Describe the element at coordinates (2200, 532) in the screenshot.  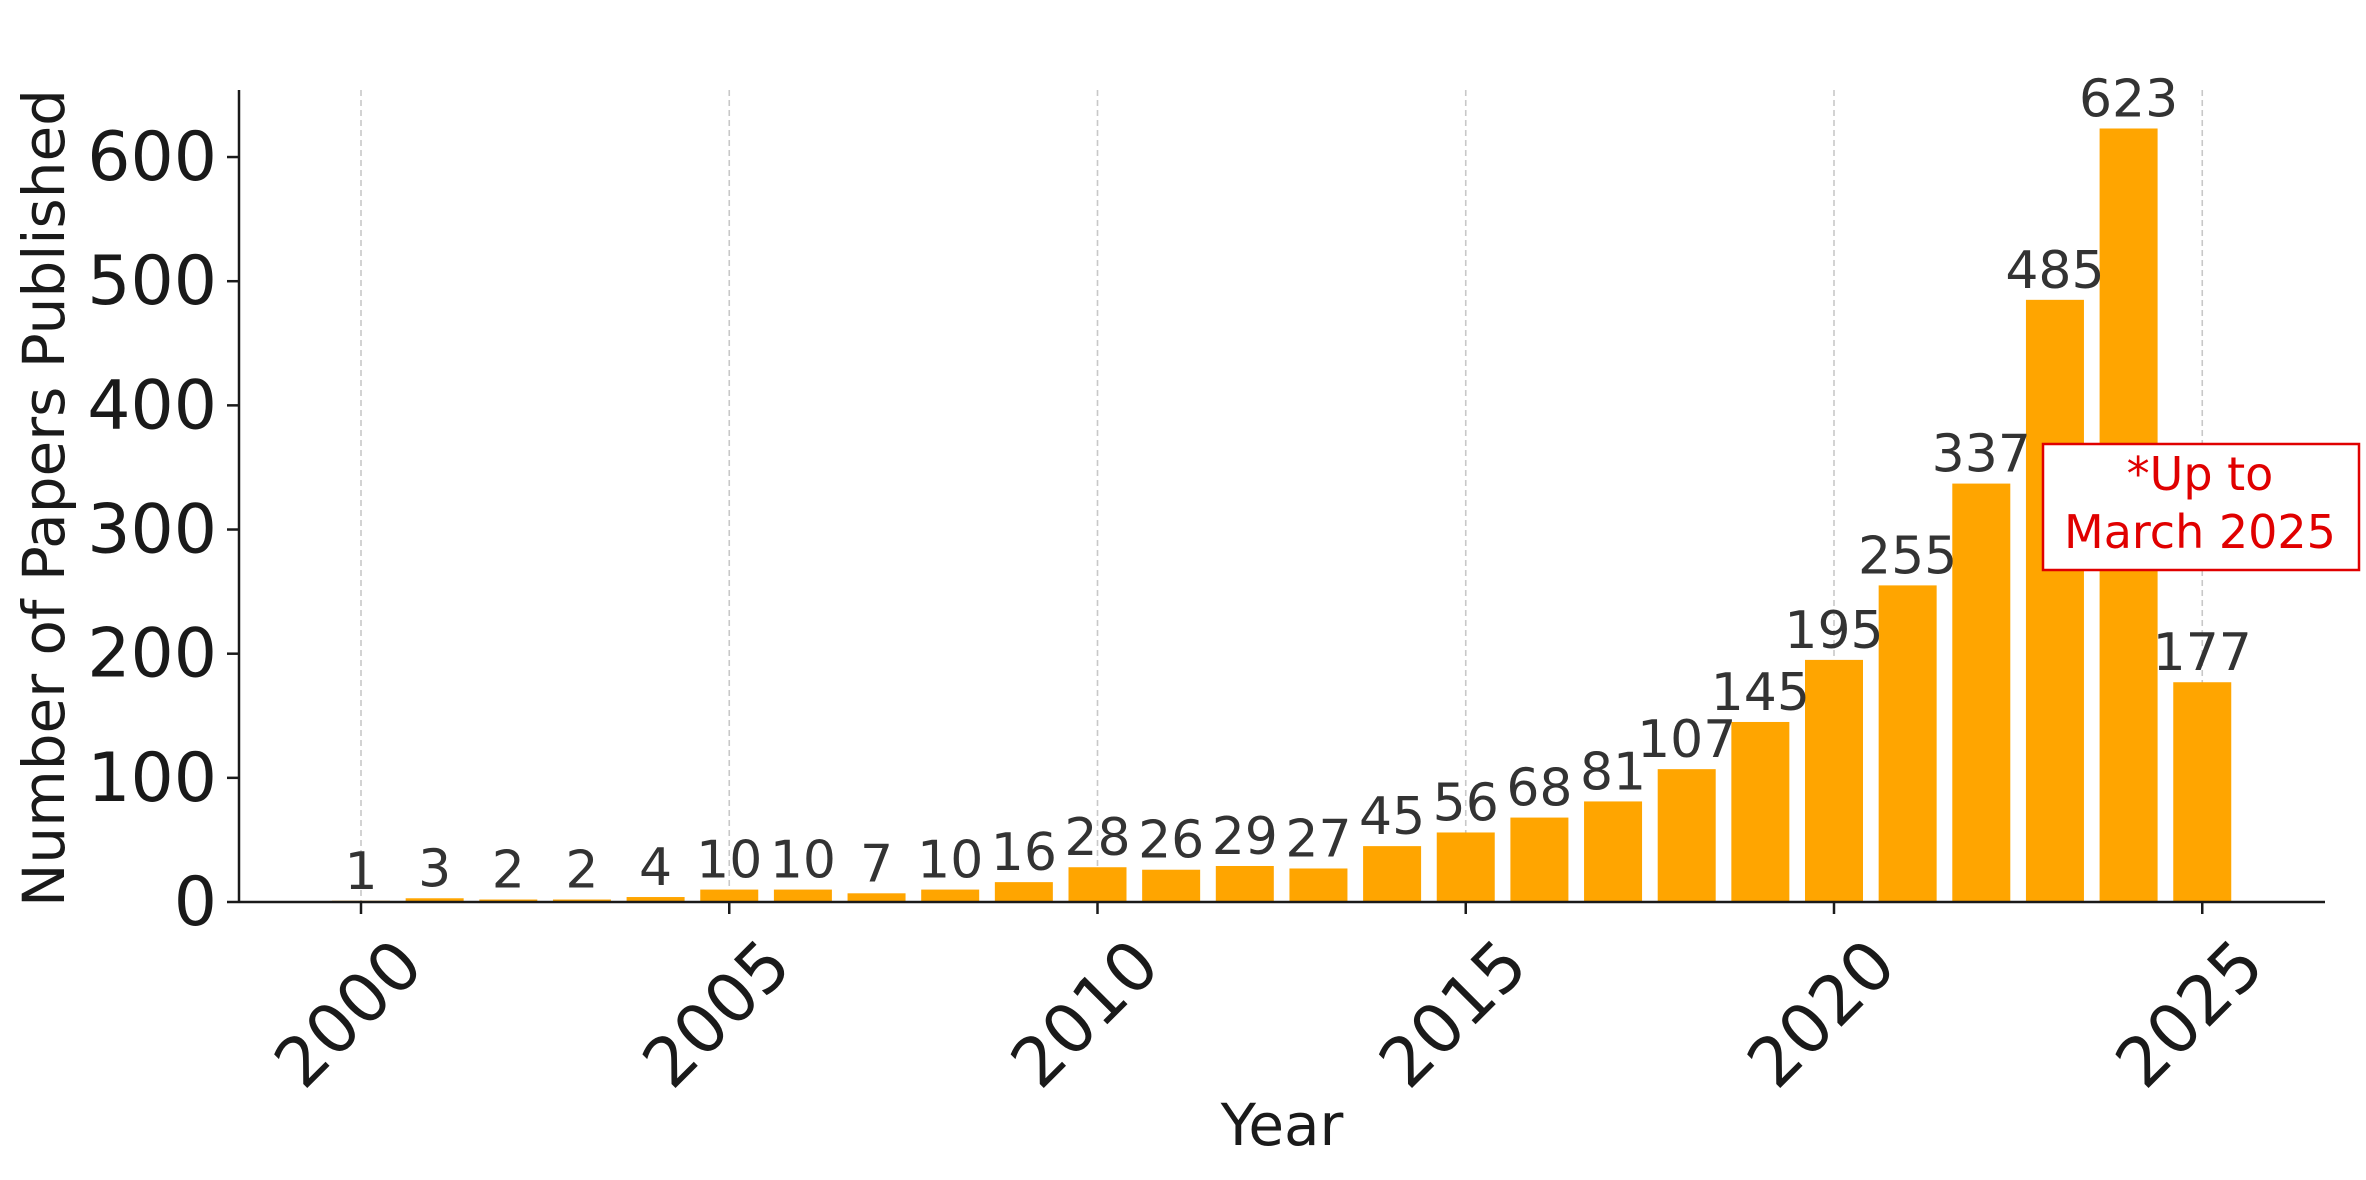
I see `annotation-text: March 2025` at that location.